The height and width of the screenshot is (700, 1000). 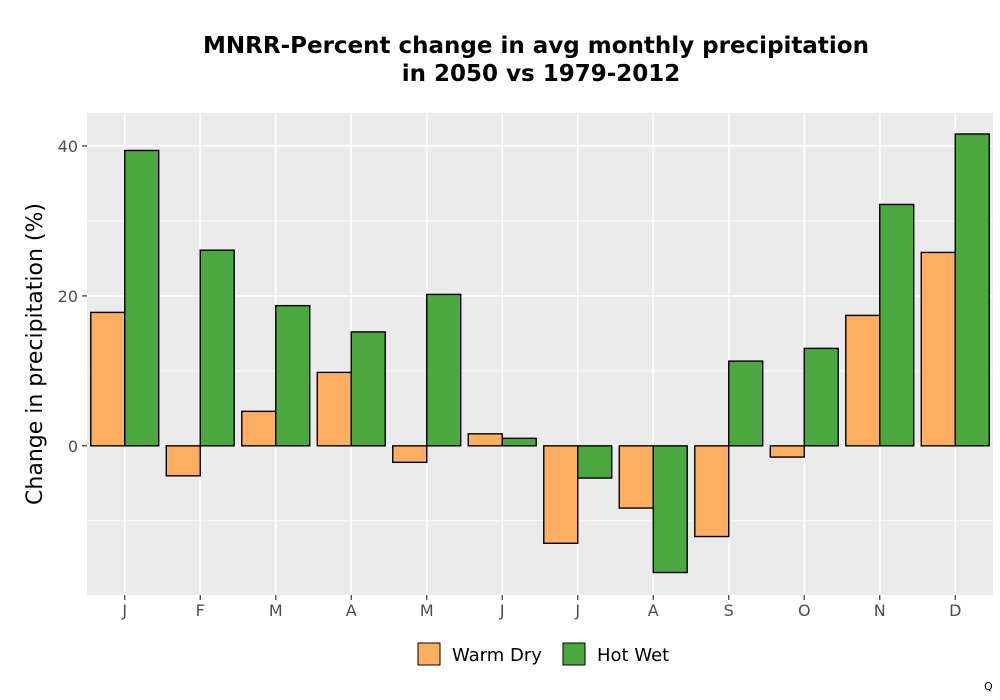 I want to click on y-tick-label: 0, so click(x=73, y=446).